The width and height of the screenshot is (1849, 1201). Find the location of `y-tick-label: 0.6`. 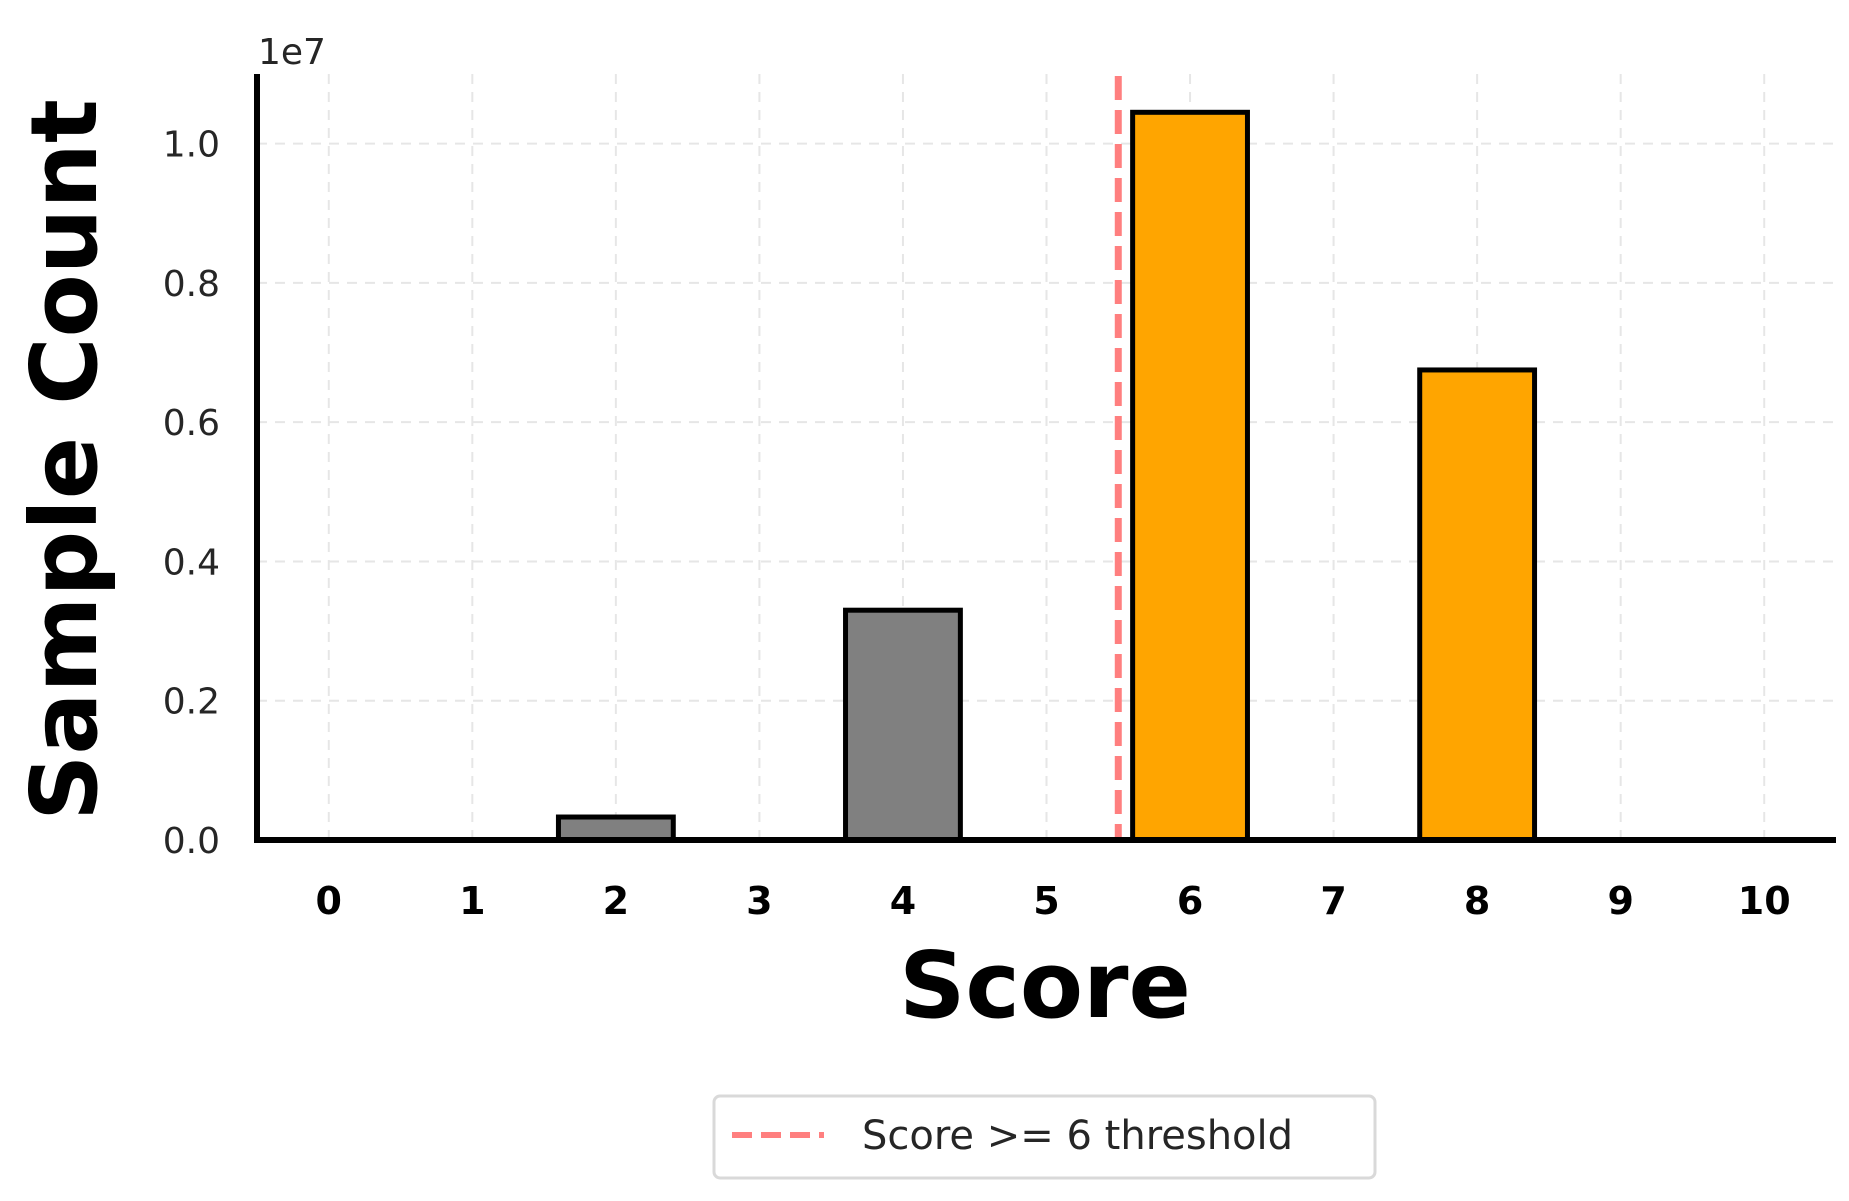

y-tick-label: 0.6 is located at coordinates (191, 423).